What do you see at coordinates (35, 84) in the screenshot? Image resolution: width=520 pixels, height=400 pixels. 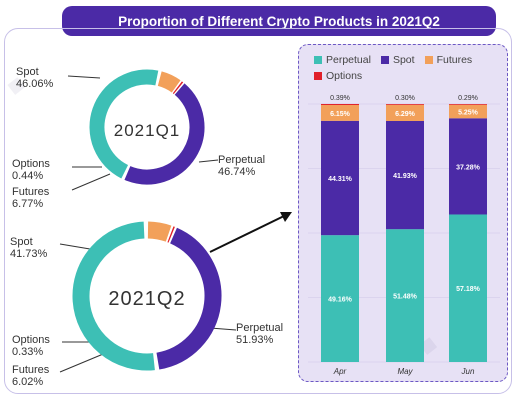 I see `slice-value: 46.06%` at bounding box center [35, 84].